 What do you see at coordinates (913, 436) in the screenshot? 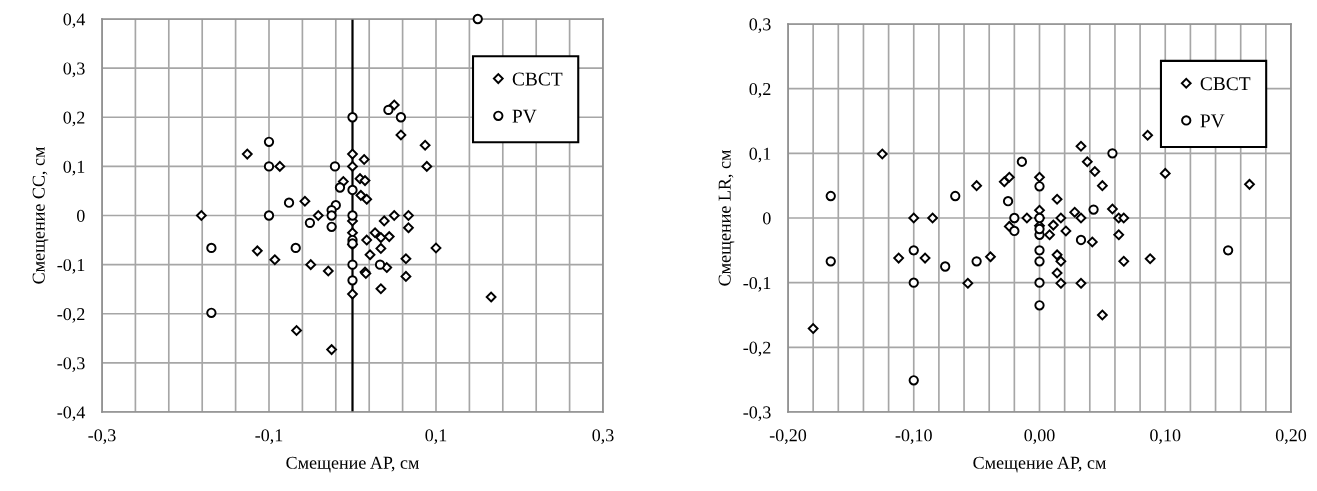
I see `x-tick-label: -0,10` at bounding box center [913, 436].